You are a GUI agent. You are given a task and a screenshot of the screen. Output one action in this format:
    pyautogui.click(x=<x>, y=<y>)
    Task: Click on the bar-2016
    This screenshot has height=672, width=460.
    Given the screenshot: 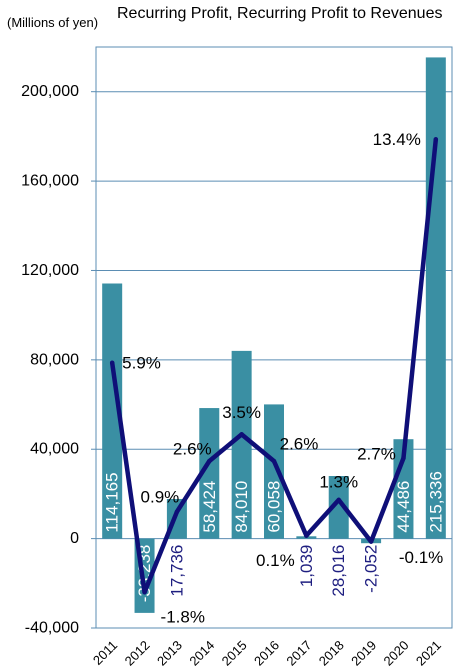 What is the action you would take?
    pyautogui.click(x=274, y=471)
    